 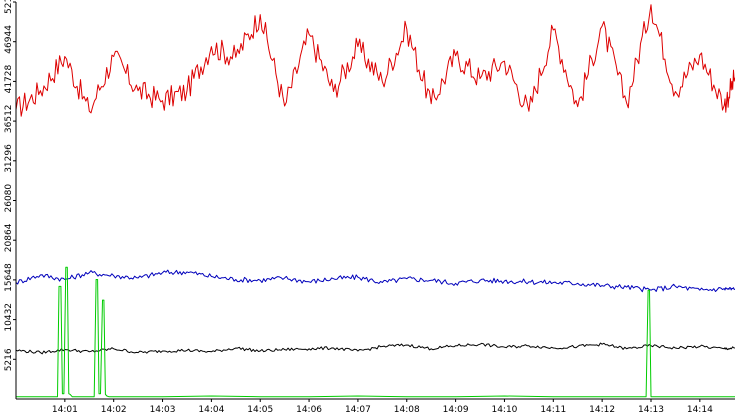 I want to click on y-tick-label: 5216, so click(x=9, y=359).